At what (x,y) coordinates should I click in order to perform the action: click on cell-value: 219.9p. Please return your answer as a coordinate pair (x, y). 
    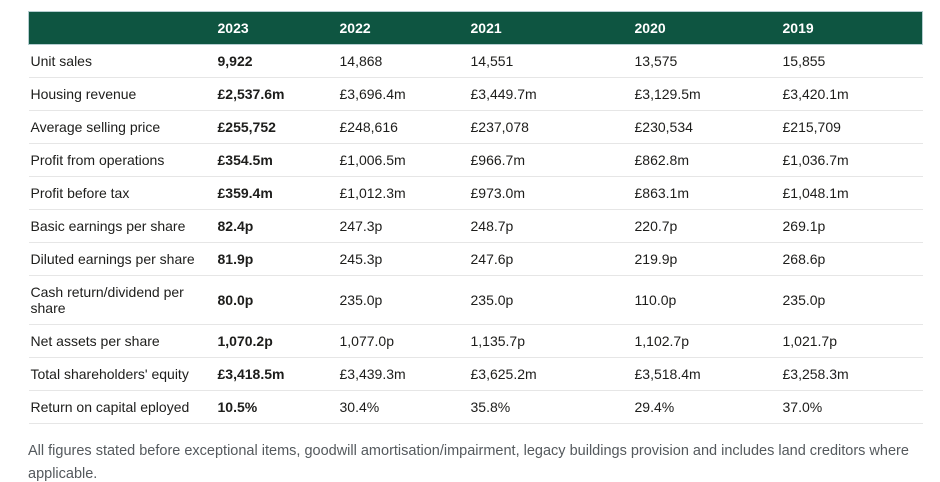
    Looking at the image, I should click on (706, 259).